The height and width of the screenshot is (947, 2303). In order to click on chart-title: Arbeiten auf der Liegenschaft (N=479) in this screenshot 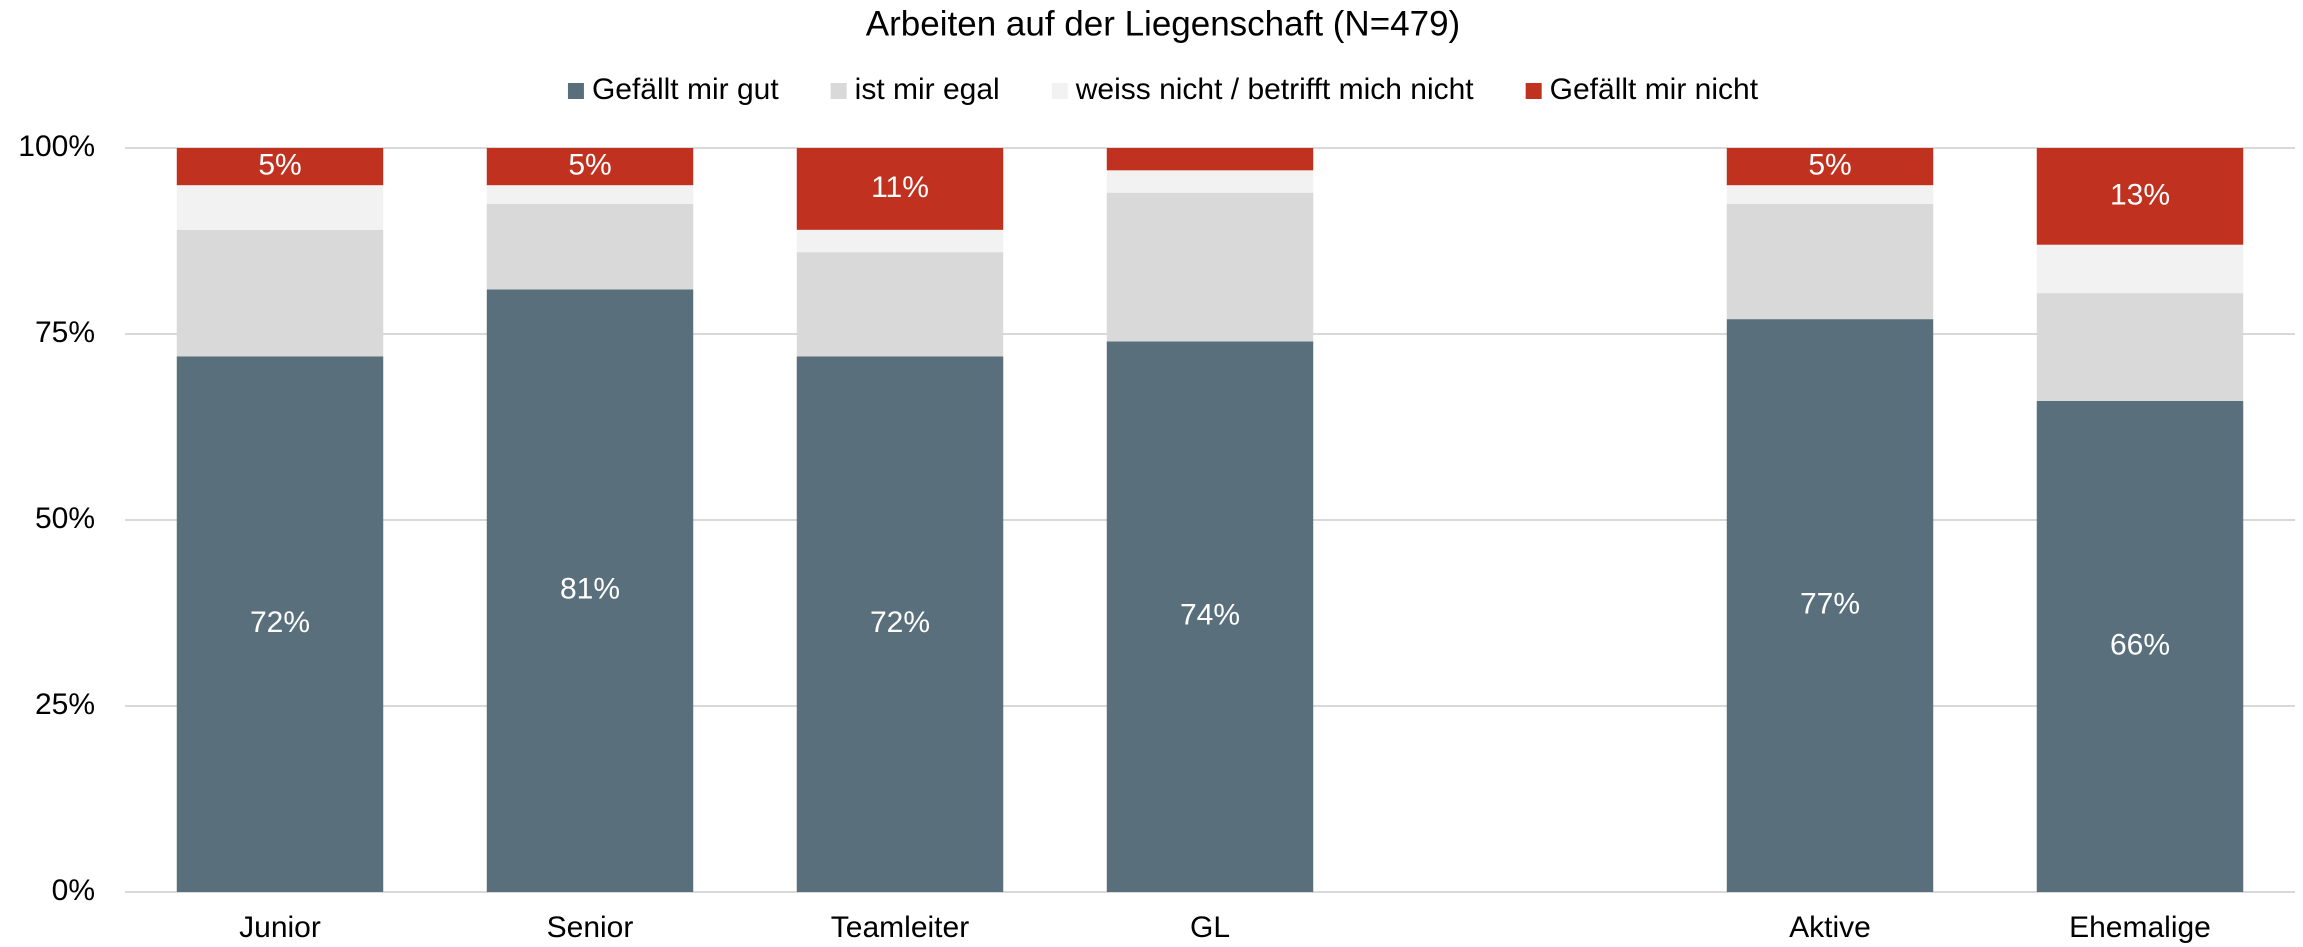, I will do `click(1163, 23)`.